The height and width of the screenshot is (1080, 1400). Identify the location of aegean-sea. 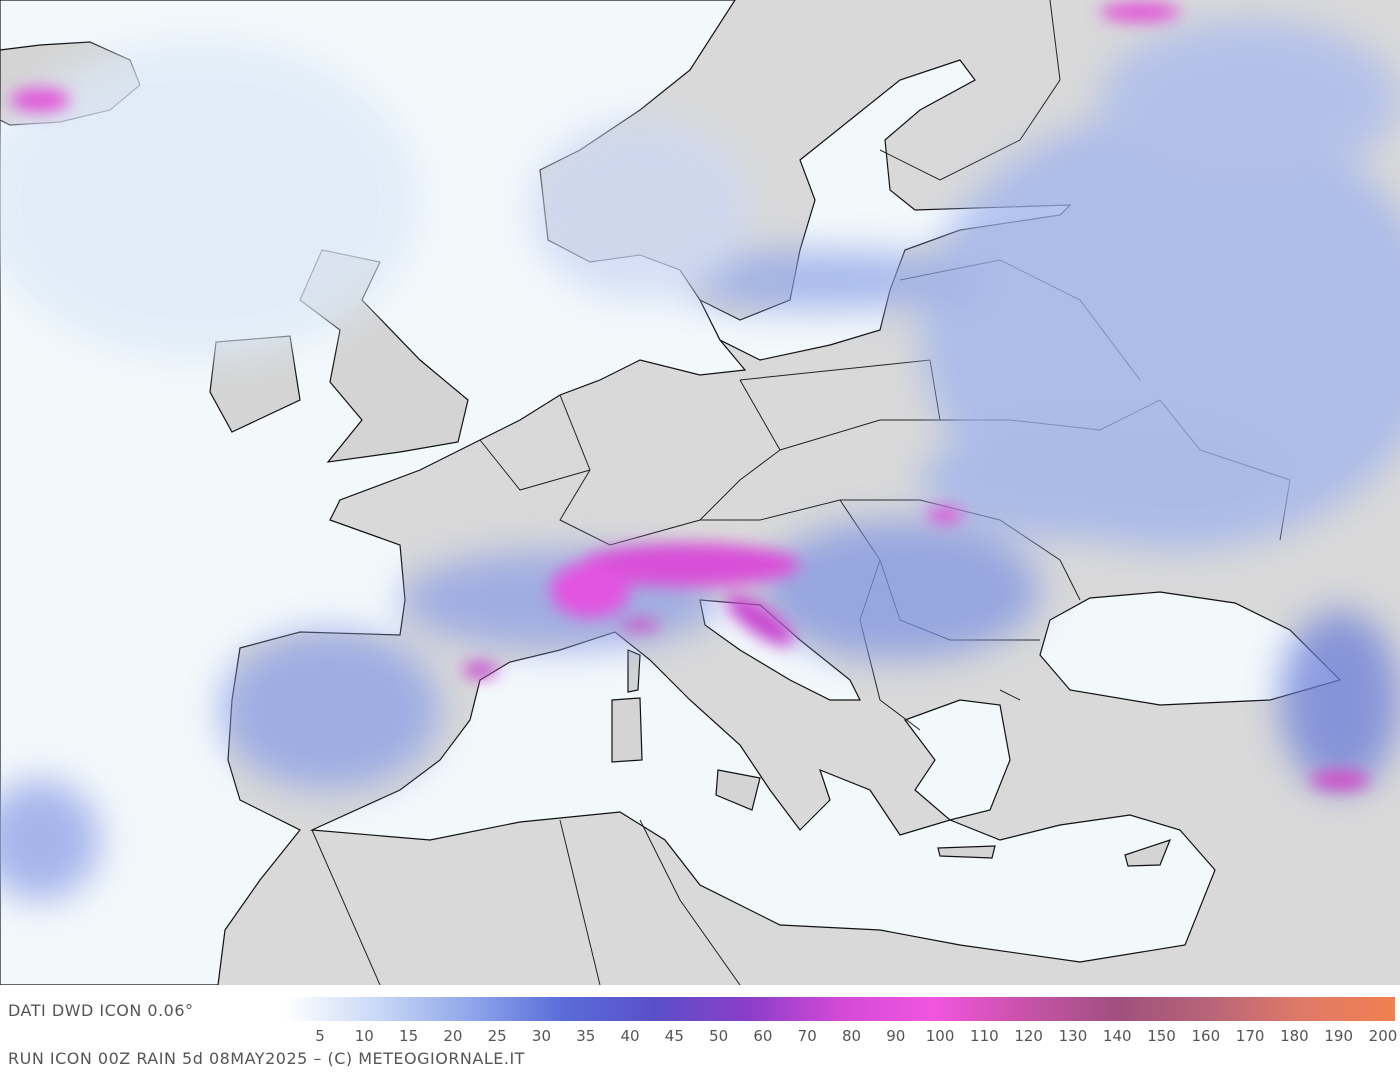
(957, 760).